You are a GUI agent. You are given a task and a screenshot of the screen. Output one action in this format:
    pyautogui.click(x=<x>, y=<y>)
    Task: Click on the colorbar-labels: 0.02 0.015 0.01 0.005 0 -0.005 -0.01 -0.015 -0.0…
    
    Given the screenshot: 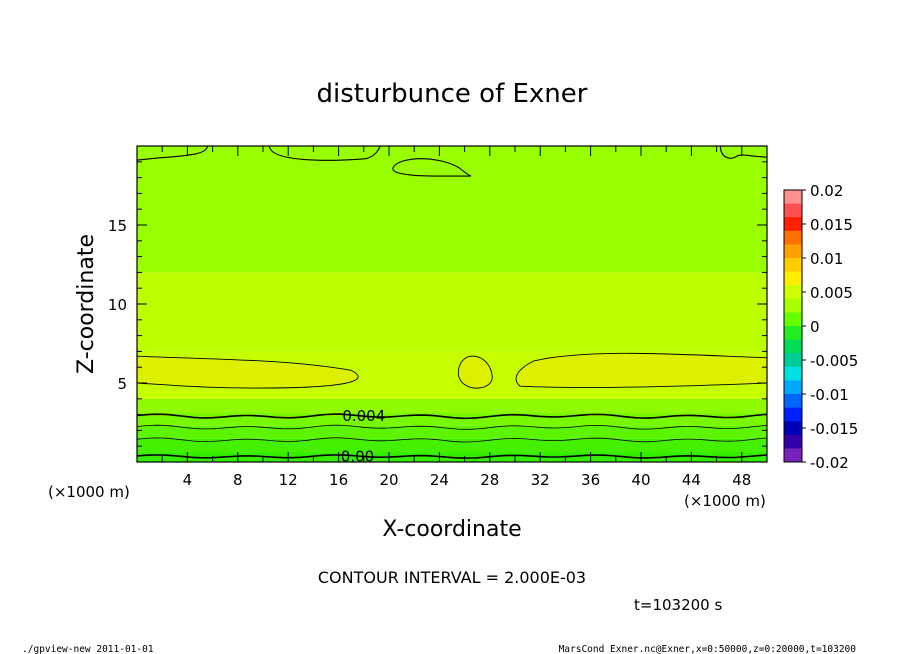 What is the action you would take?
    pyautogui.click(x=830, y=327)
    